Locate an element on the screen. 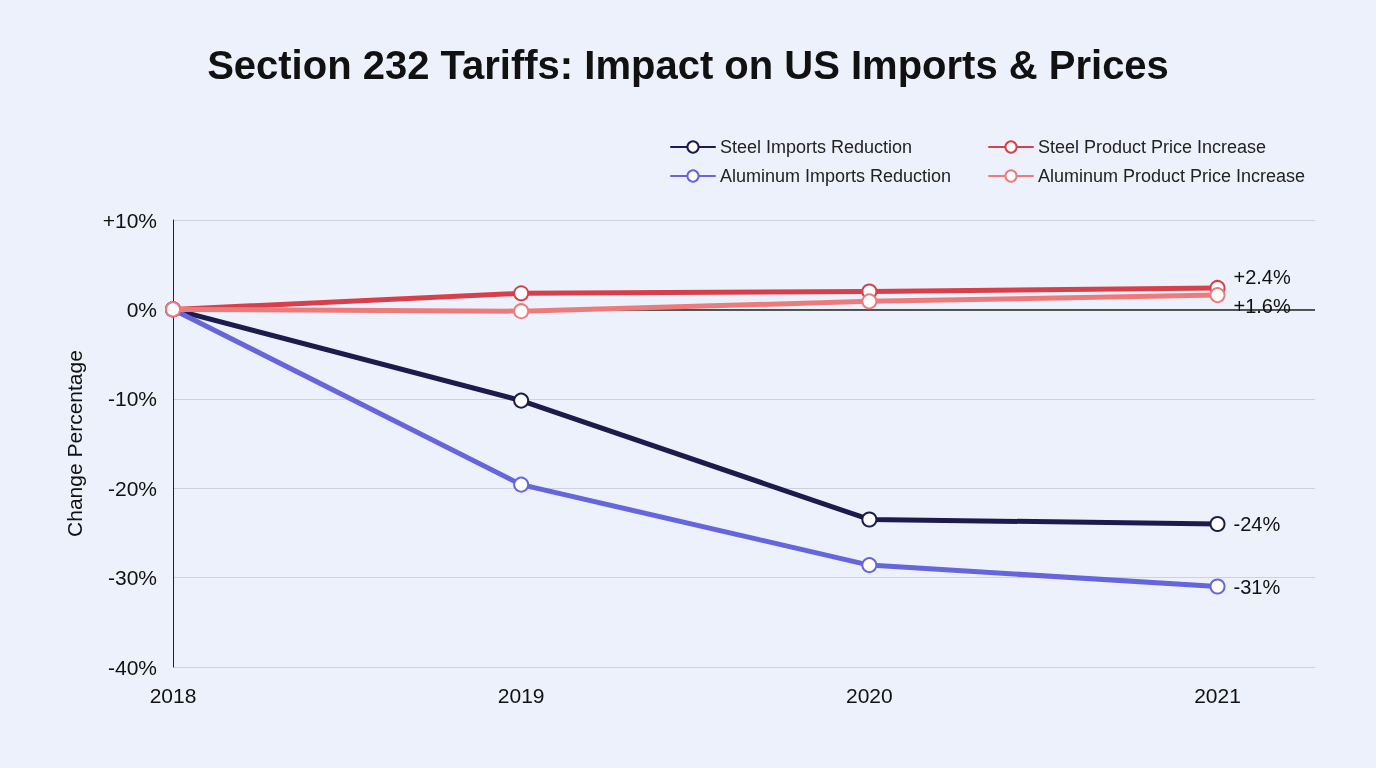 This screenshot has height=768, width=1376. y-axis-title: Change Percentage is located at coordinates (74, 443).